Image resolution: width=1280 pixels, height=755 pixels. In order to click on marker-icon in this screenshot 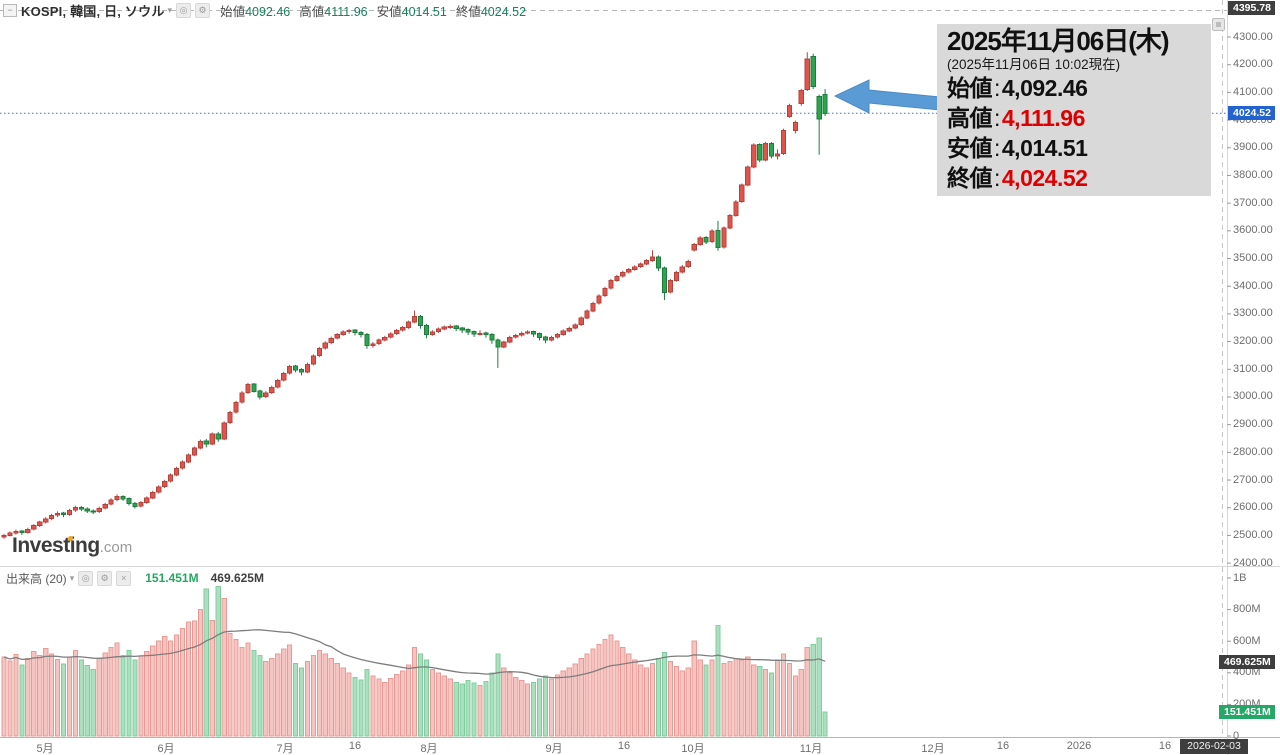, I will do `click(1218, 24)`.